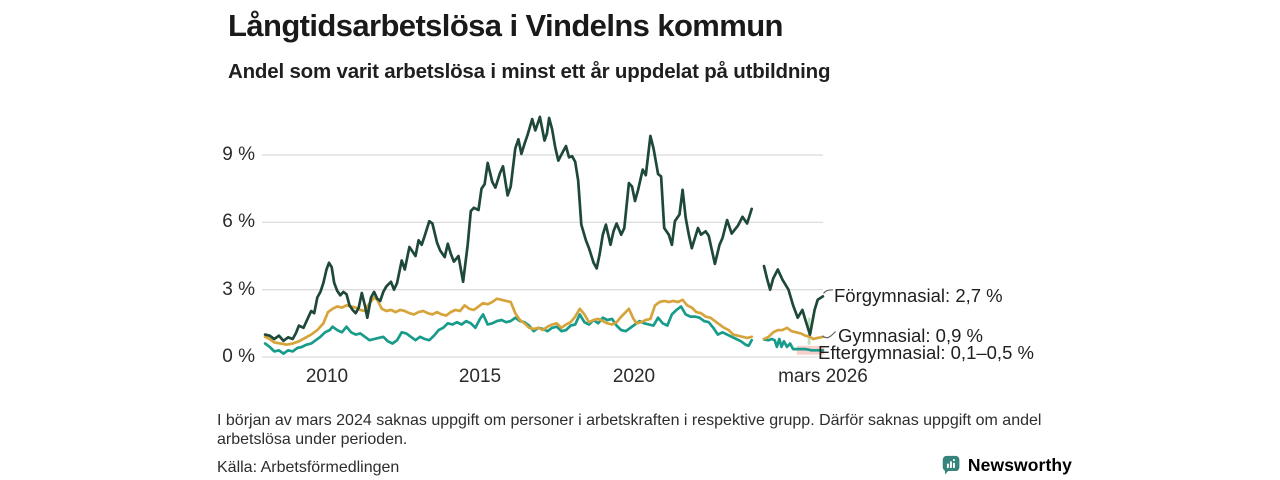 This screenshot has width=1280, height=480. I want to click on y-tick-9: 9 %, so click(238, 154).